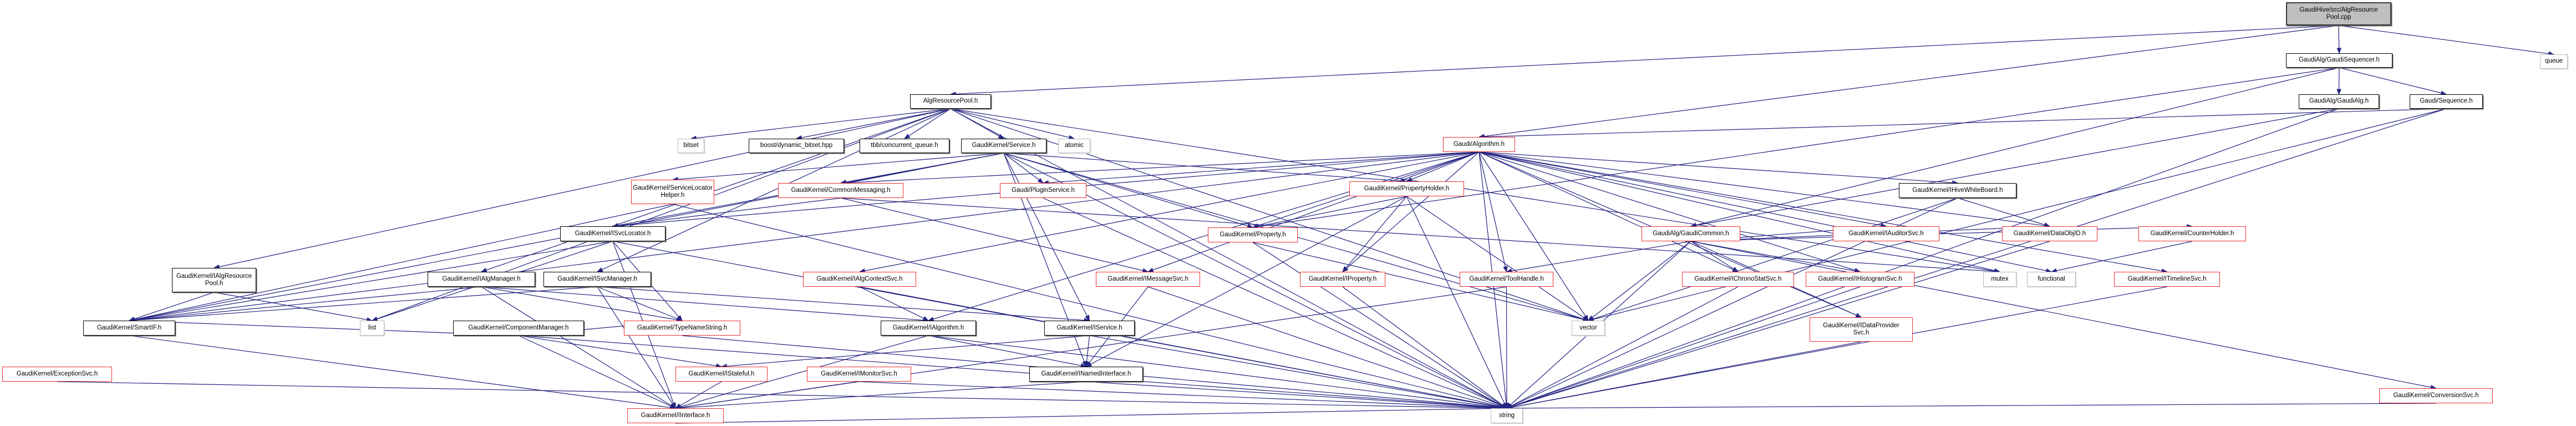 The image size is (2576, 426). Describe the element at coordinates (2167, 279) in the screenshot. I see `graph-node-itimelinesvc: GaudiKernel/ITimelineSvc.h` at that location.